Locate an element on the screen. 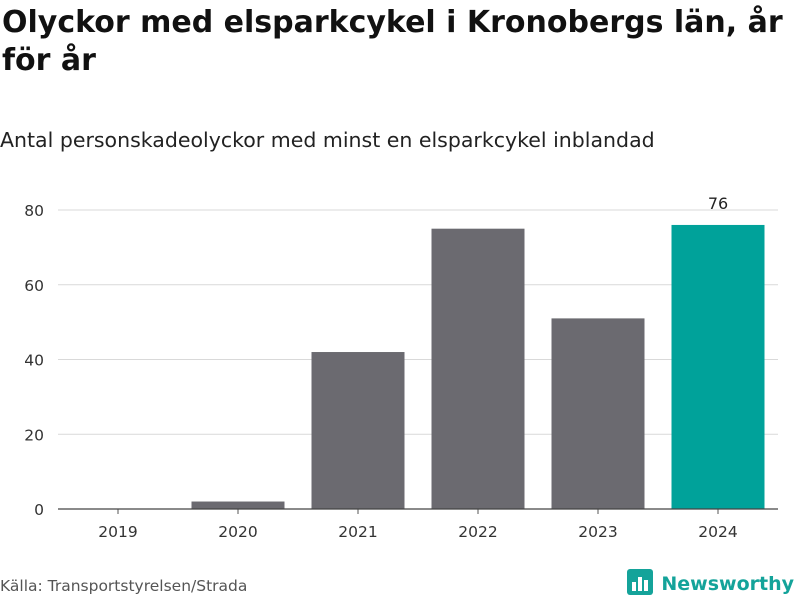 Image resolution: width=800 pixels, height=600 pixels. x-tick-label: 2021 is located at coordinates (357, 532).